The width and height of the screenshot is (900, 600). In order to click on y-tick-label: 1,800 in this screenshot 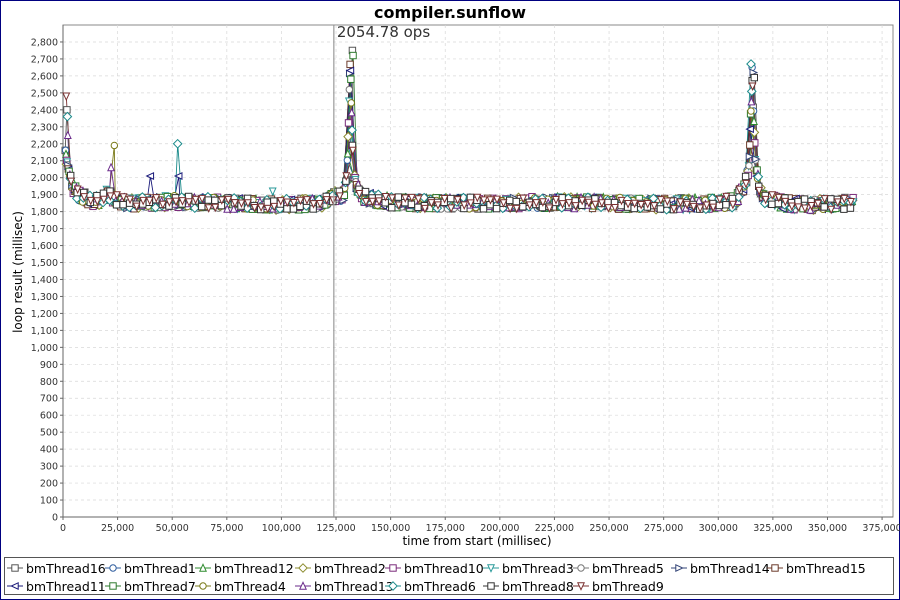, I will do `click(44, 212)`.